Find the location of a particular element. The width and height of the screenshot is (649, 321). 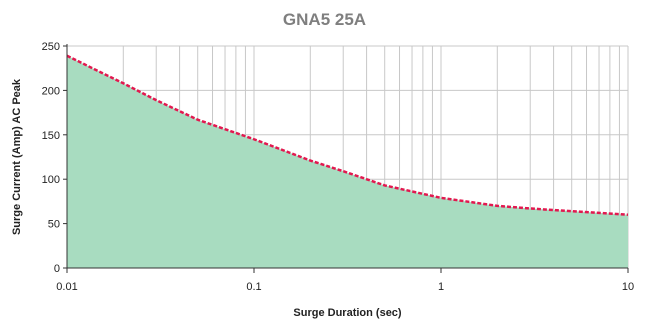

x-tick-label: 1 is located at coordinates (441, 287).